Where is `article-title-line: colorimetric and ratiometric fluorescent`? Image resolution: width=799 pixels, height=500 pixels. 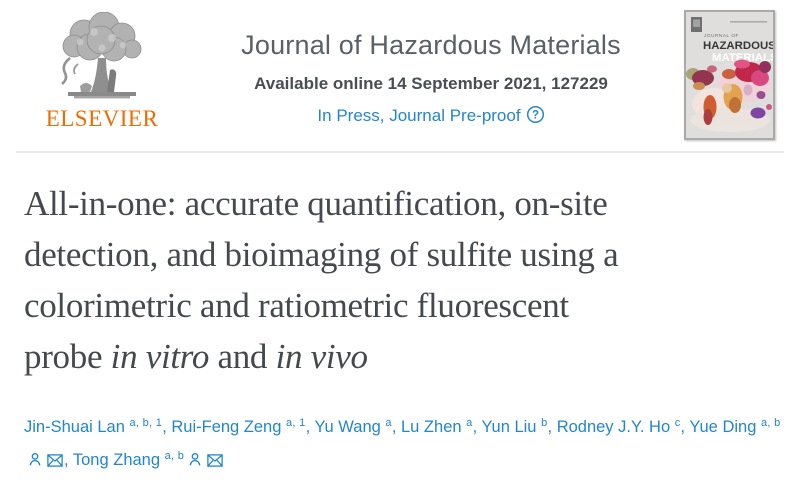 article-title-line: colorimetric and ratiometric fluorescent is located at coordinates (401, 305).